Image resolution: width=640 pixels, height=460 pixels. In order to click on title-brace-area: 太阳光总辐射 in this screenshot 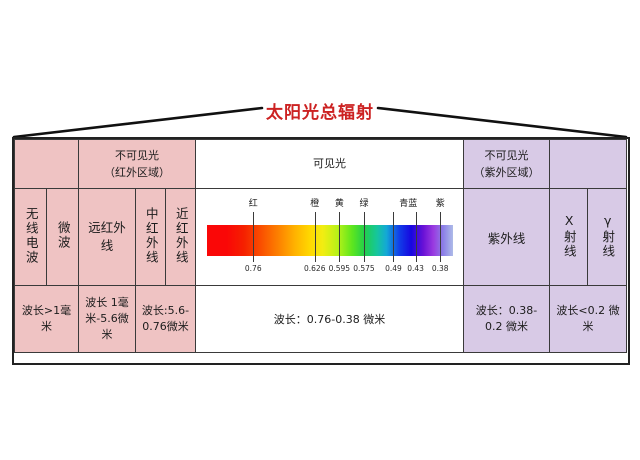, I will do `click(320, 118)`.